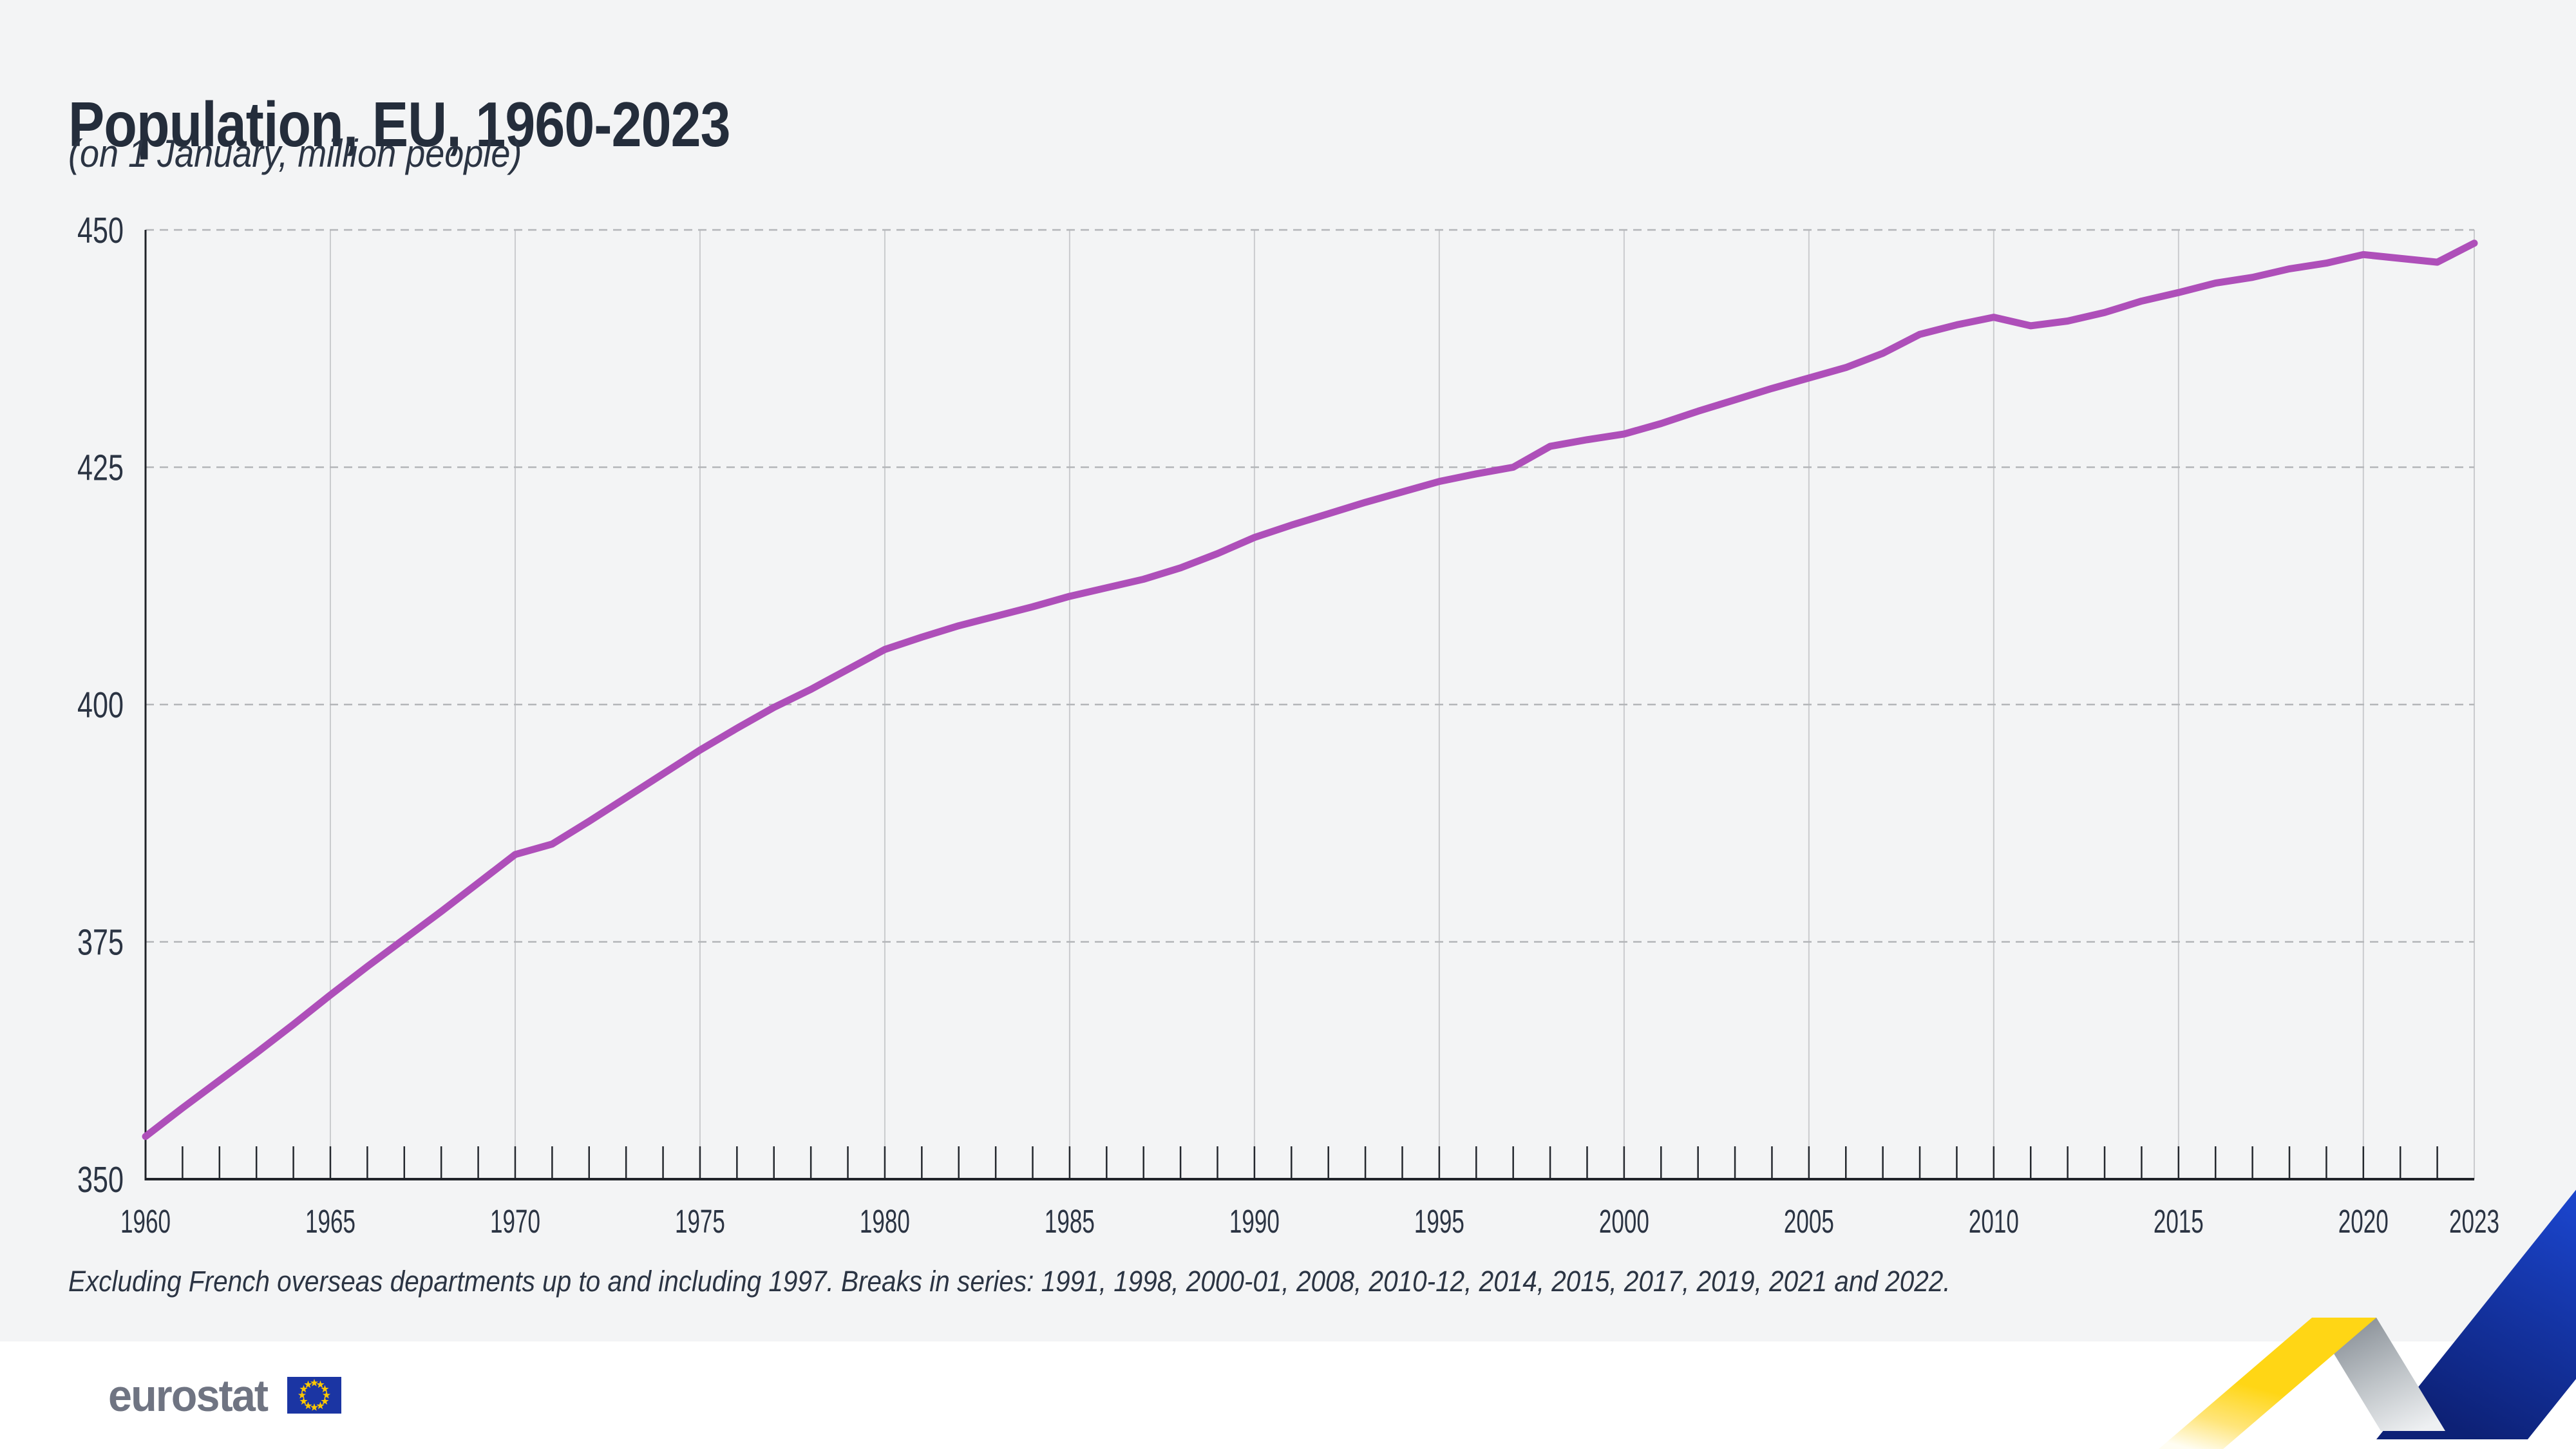  What do you see at coordinates (2378, 1374) in the screenshot?
I see `ribbon-gray-band` at bounding box center [2378, 1374].